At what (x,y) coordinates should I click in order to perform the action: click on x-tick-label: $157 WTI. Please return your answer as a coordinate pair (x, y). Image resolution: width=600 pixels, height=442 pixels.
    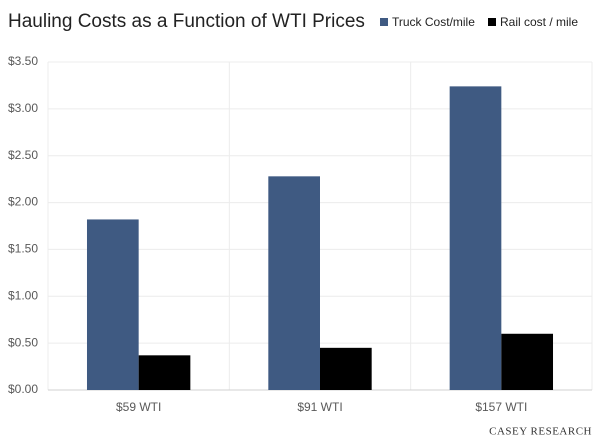
    Looking at the image, I should click on (501, 407).